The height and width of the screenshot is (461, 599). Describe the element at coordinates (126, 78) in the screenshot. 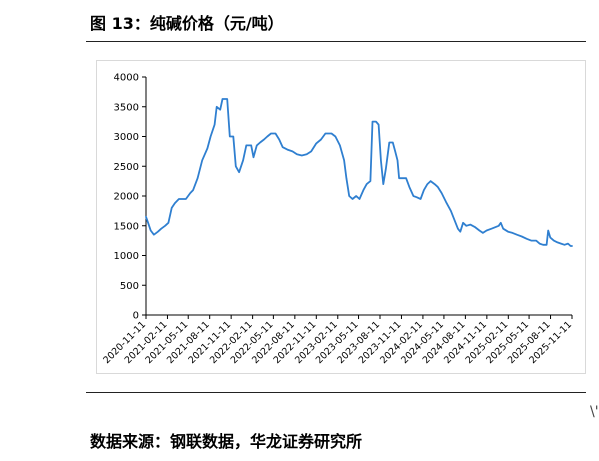

I see `y-tick-label: 4000` at that location.